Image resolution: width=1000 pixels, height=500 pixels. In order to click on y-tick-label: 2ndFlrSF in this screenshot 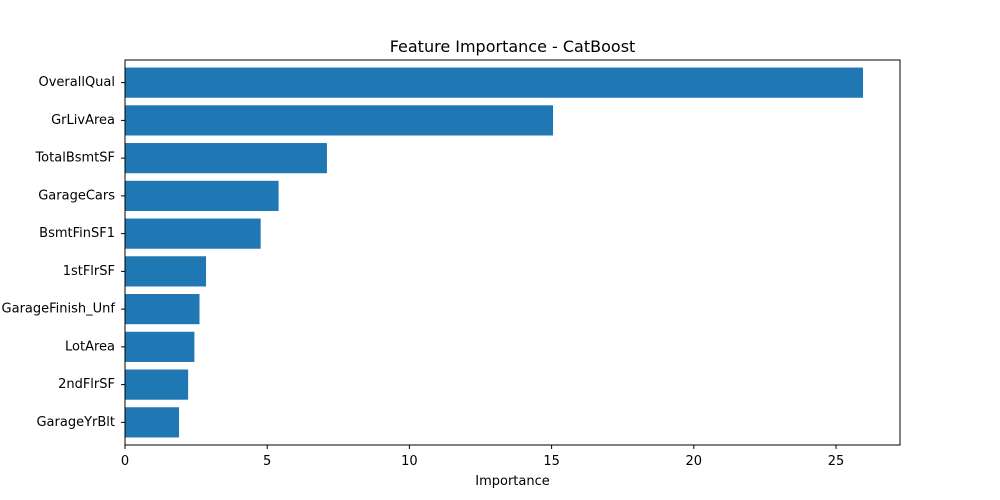, I will do `click(86, 384)`.